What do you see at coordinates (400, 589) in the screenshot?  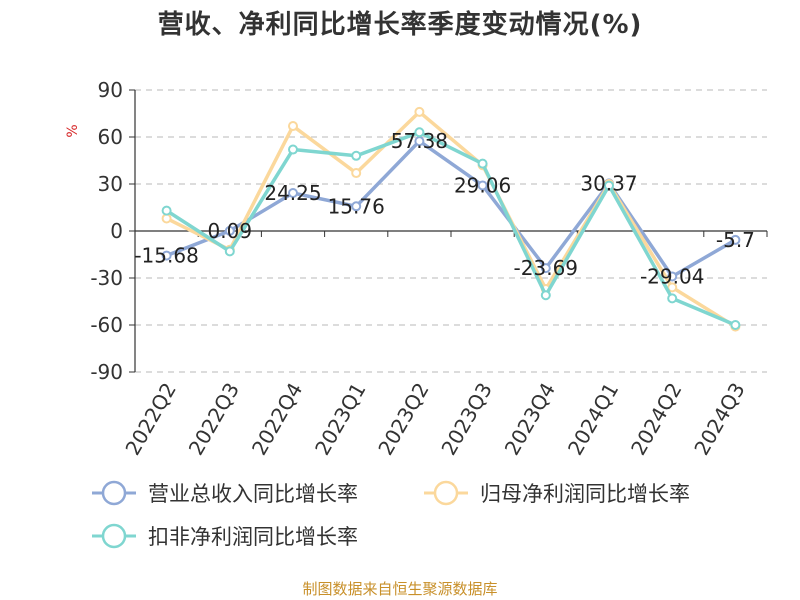 I see `source-note: 制图数据来自恒生聚源数据库` at bounding box center [400, 589].